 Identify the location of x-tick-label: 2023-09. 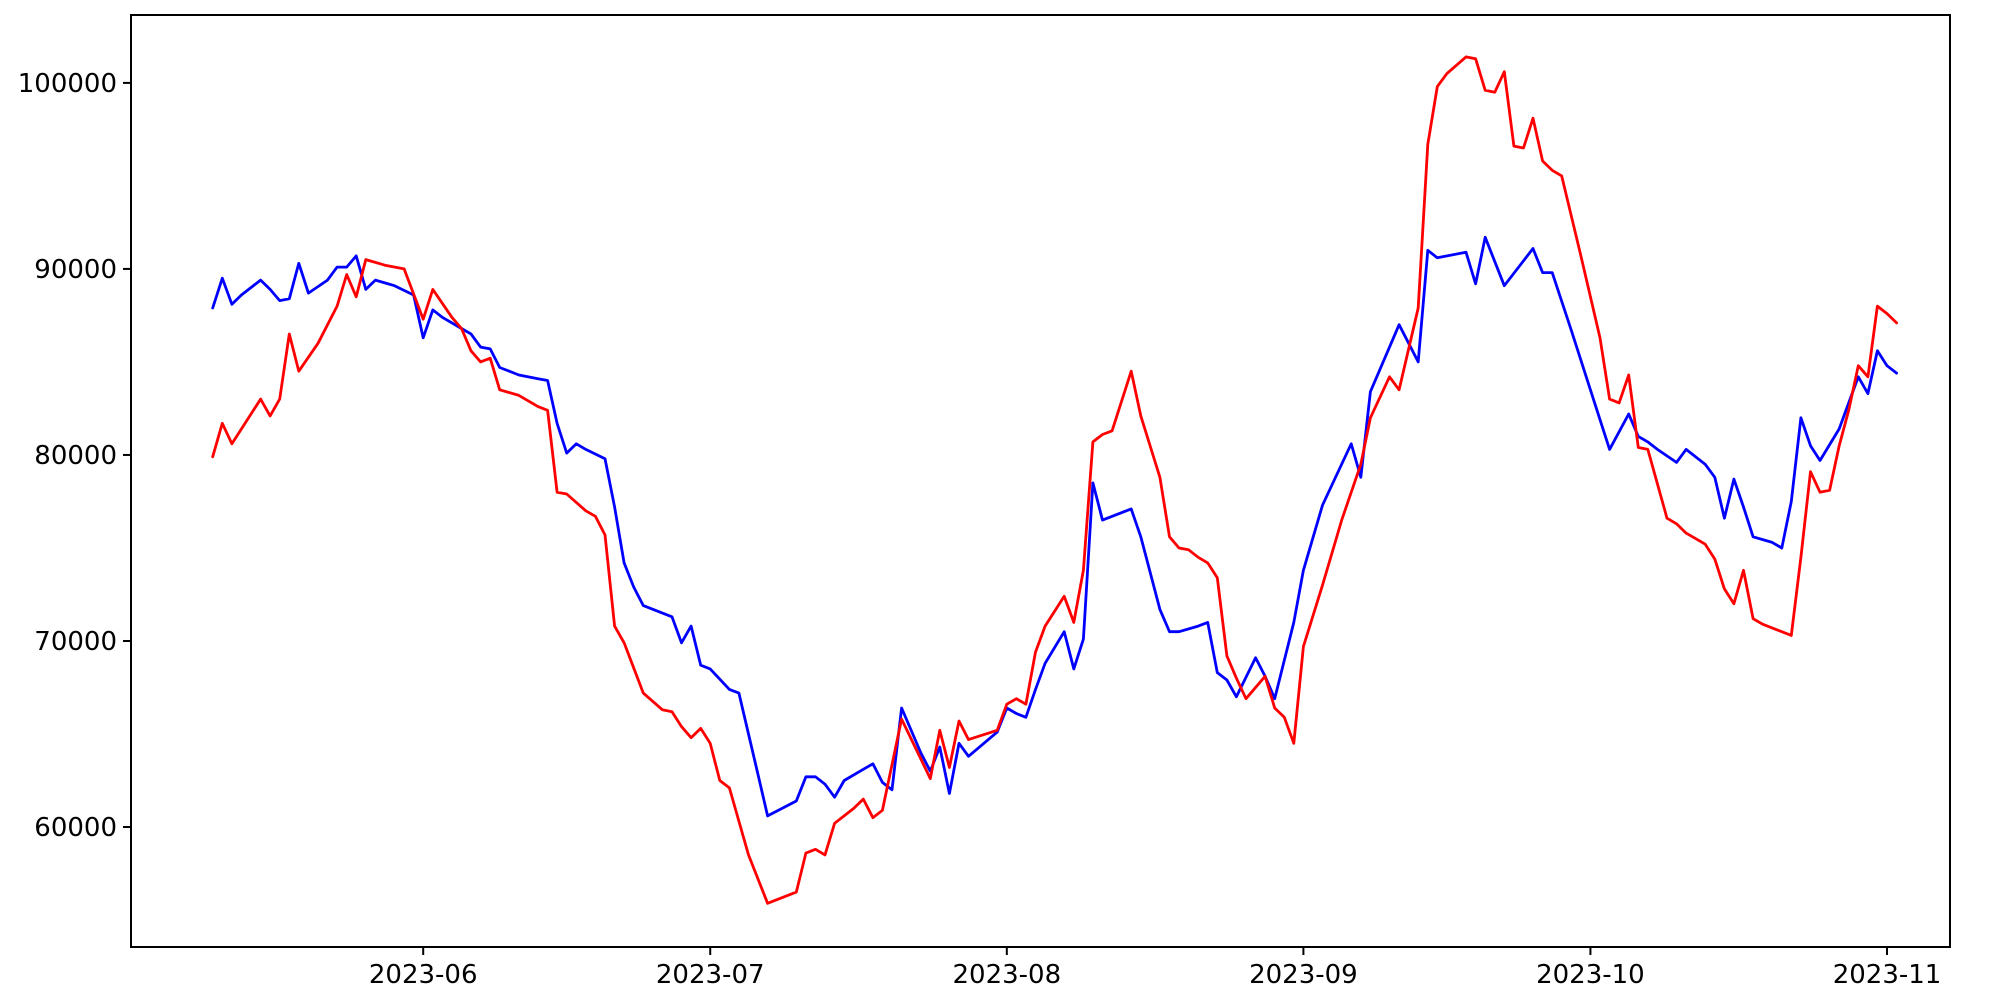
(1303, 975).